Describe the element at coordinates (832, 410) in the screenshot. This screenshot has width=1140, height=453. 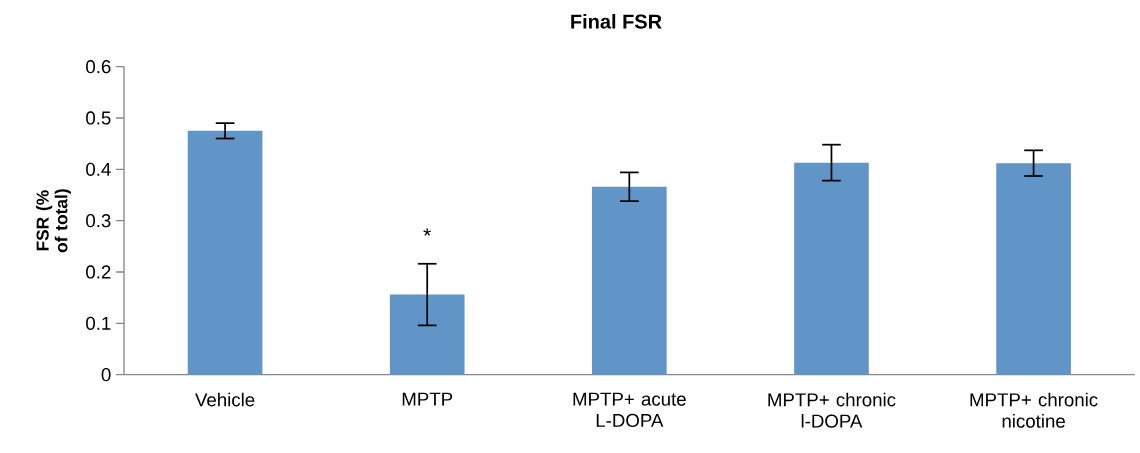
I see `x-tick-label: MPTP+ chronic l-DOPA` at that location.